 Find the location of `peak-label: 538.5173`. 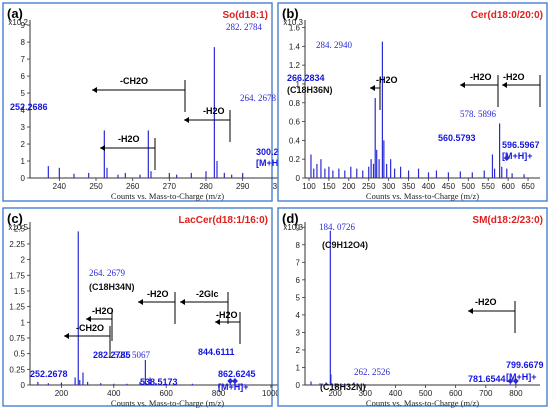

peak-label: 538.5173 is located at coordinates (159, 382).